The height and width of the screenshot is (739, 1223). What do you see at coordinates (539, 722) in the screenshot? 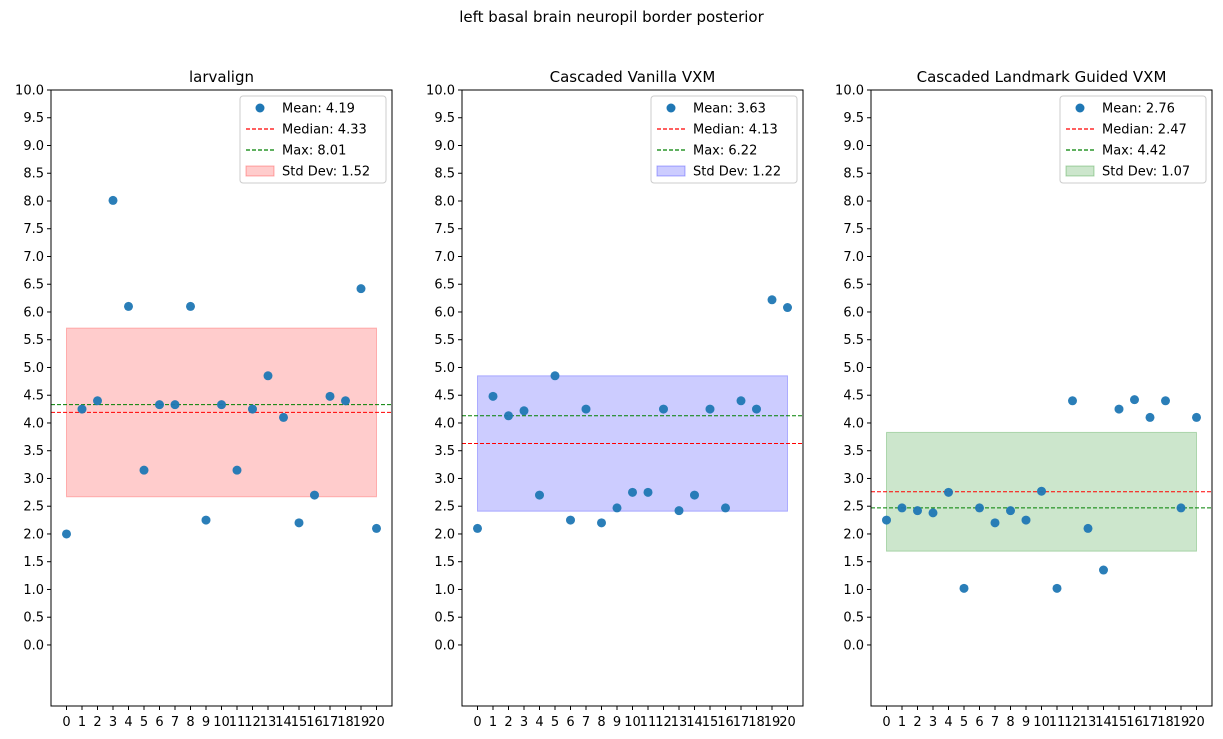
I see `x-tick-label: 4` at bounding box center [539, 722].